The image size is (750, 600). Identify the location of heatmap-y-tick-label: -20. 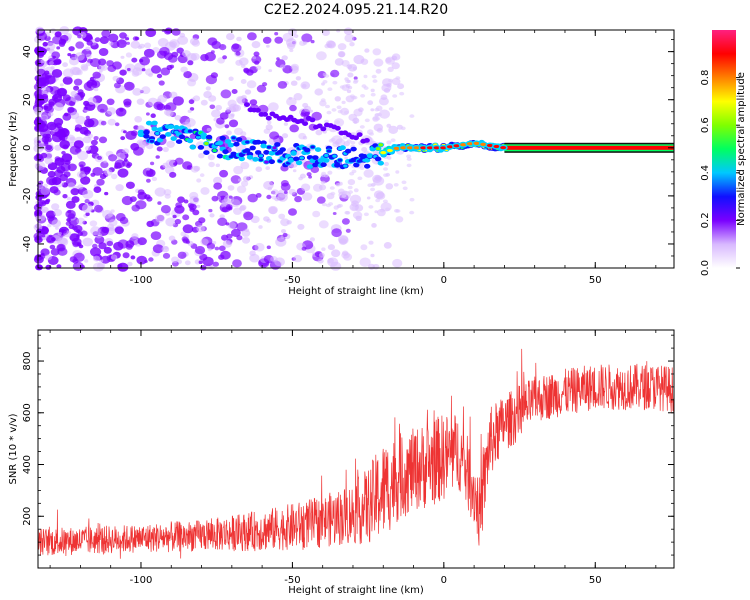
(27, 196).